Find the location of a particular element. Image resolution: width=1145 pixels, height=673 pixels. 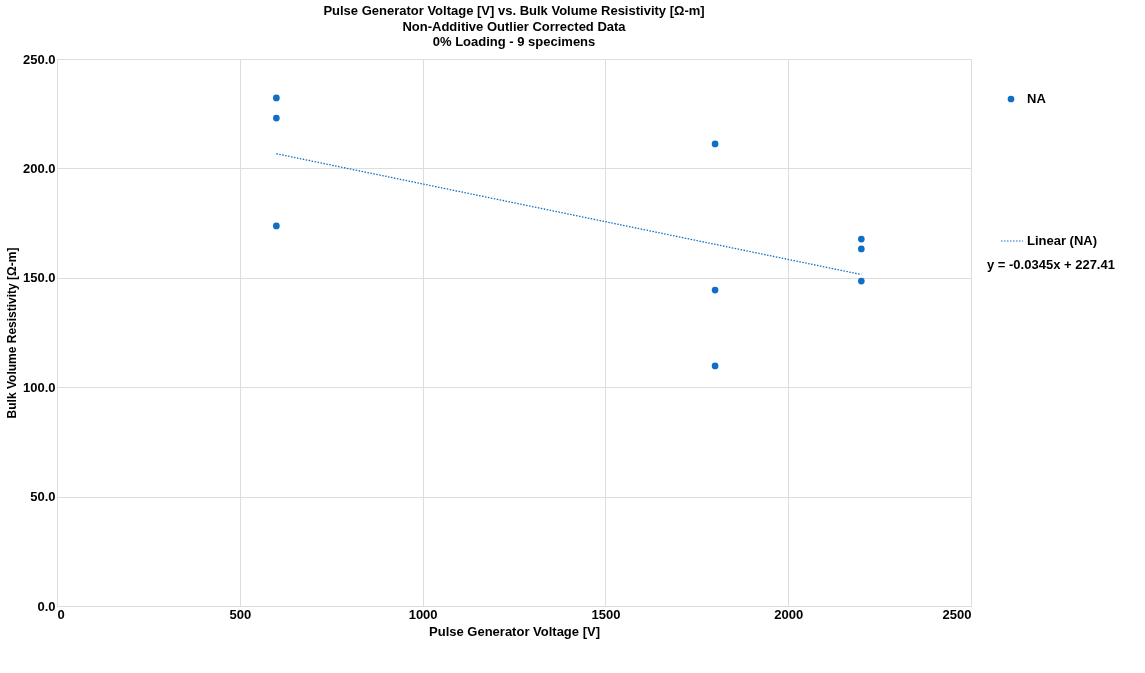

y-tick-label: 200.0 is located at coordinates (39, 168).